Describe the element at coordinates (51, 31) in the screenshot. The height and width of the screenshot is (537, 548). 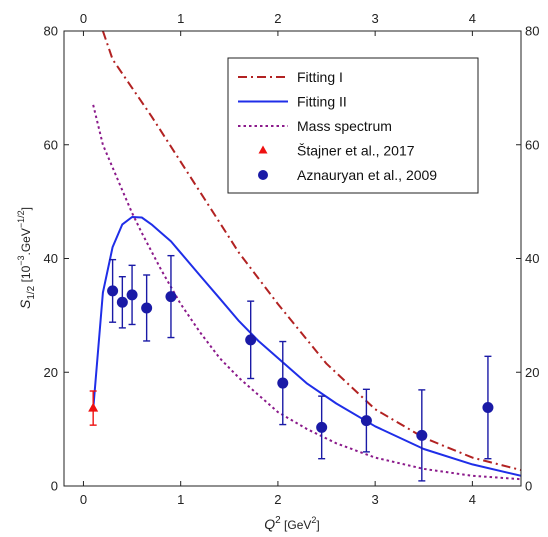
I see `y-tick-label-left: 80` at that location.